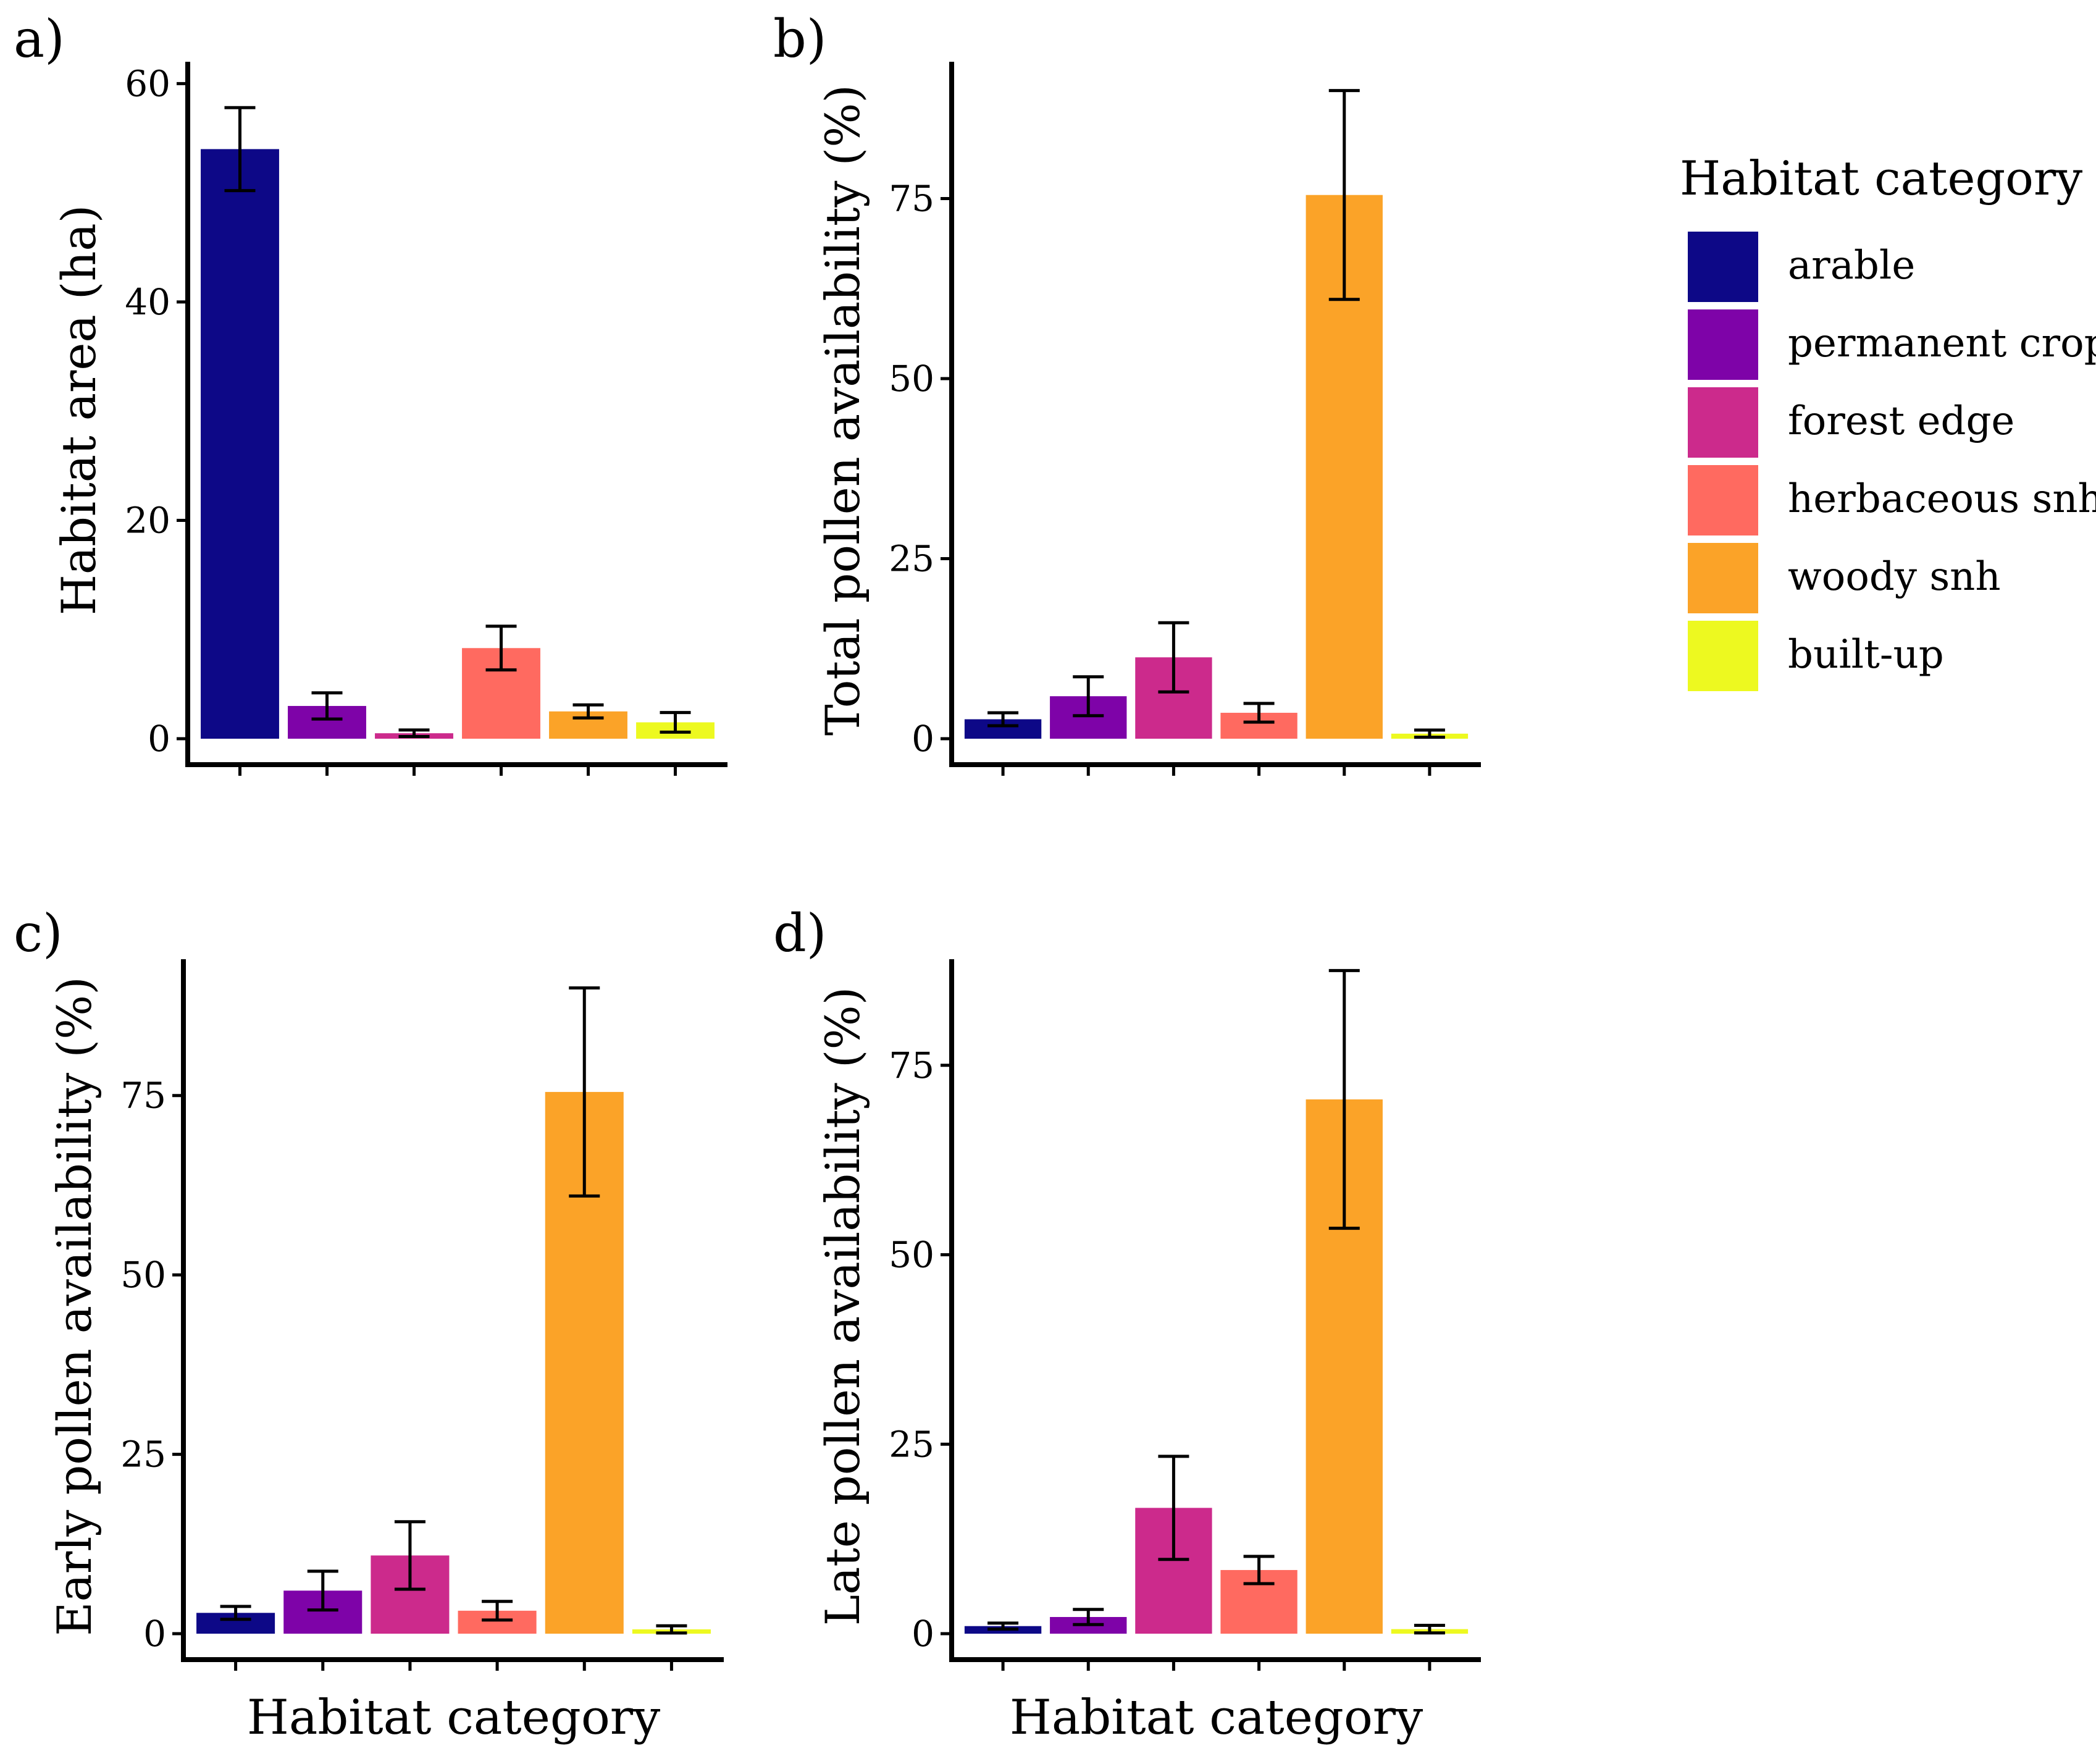 The width and height of the screenshot is (2096, 1764). I want to click on y-axis-title: Habitat area (ha), so click(78, 410).